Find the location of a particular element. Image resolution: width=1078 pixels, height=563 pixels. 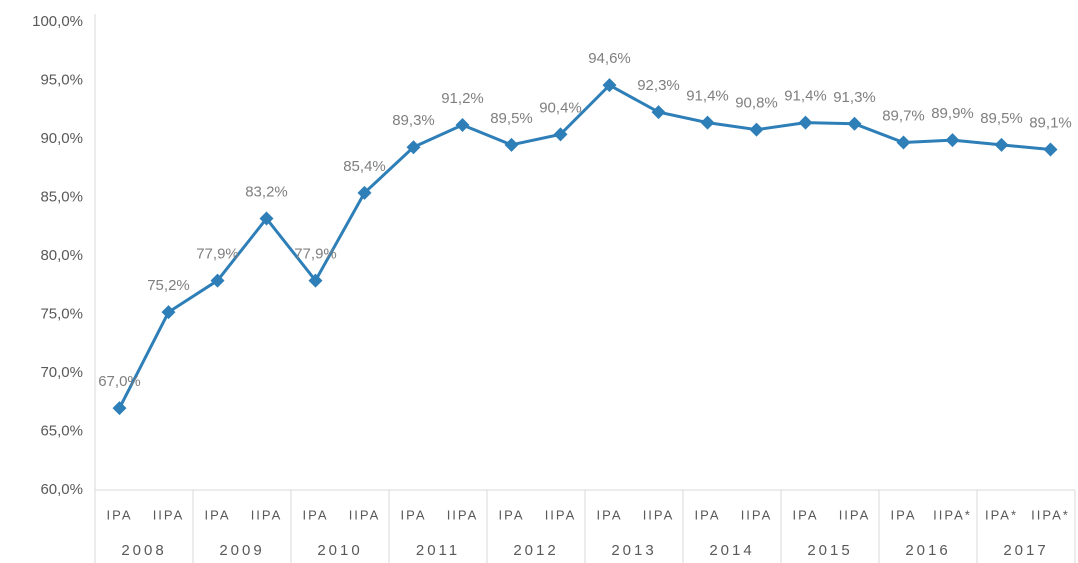

value-label: 75,2% is located at coordinates (168, 285).